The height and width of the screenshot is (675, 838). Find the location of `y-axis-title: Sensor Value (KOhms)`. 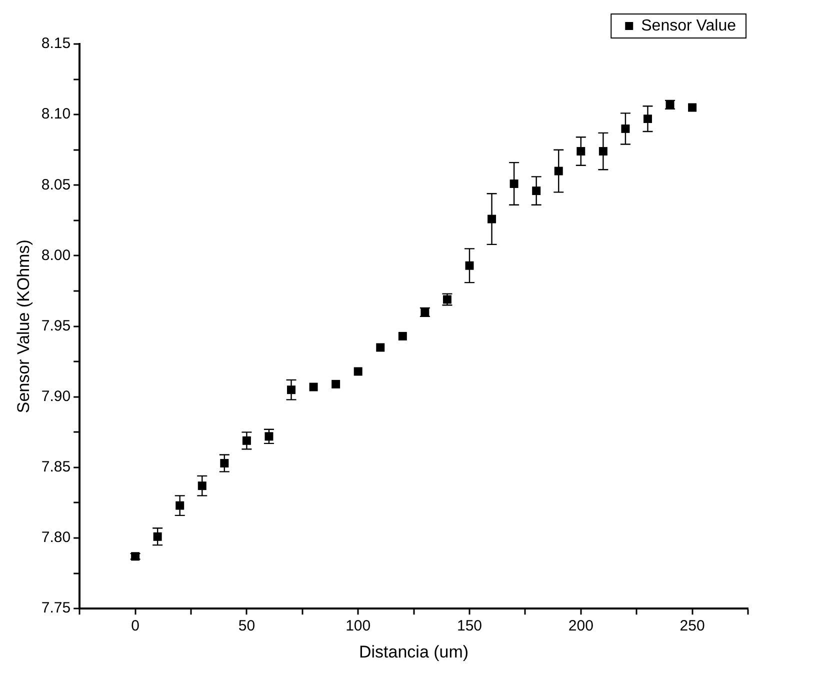

y-axis-title: Sensor Value (KOhms) is located at coordinates (23, 327).